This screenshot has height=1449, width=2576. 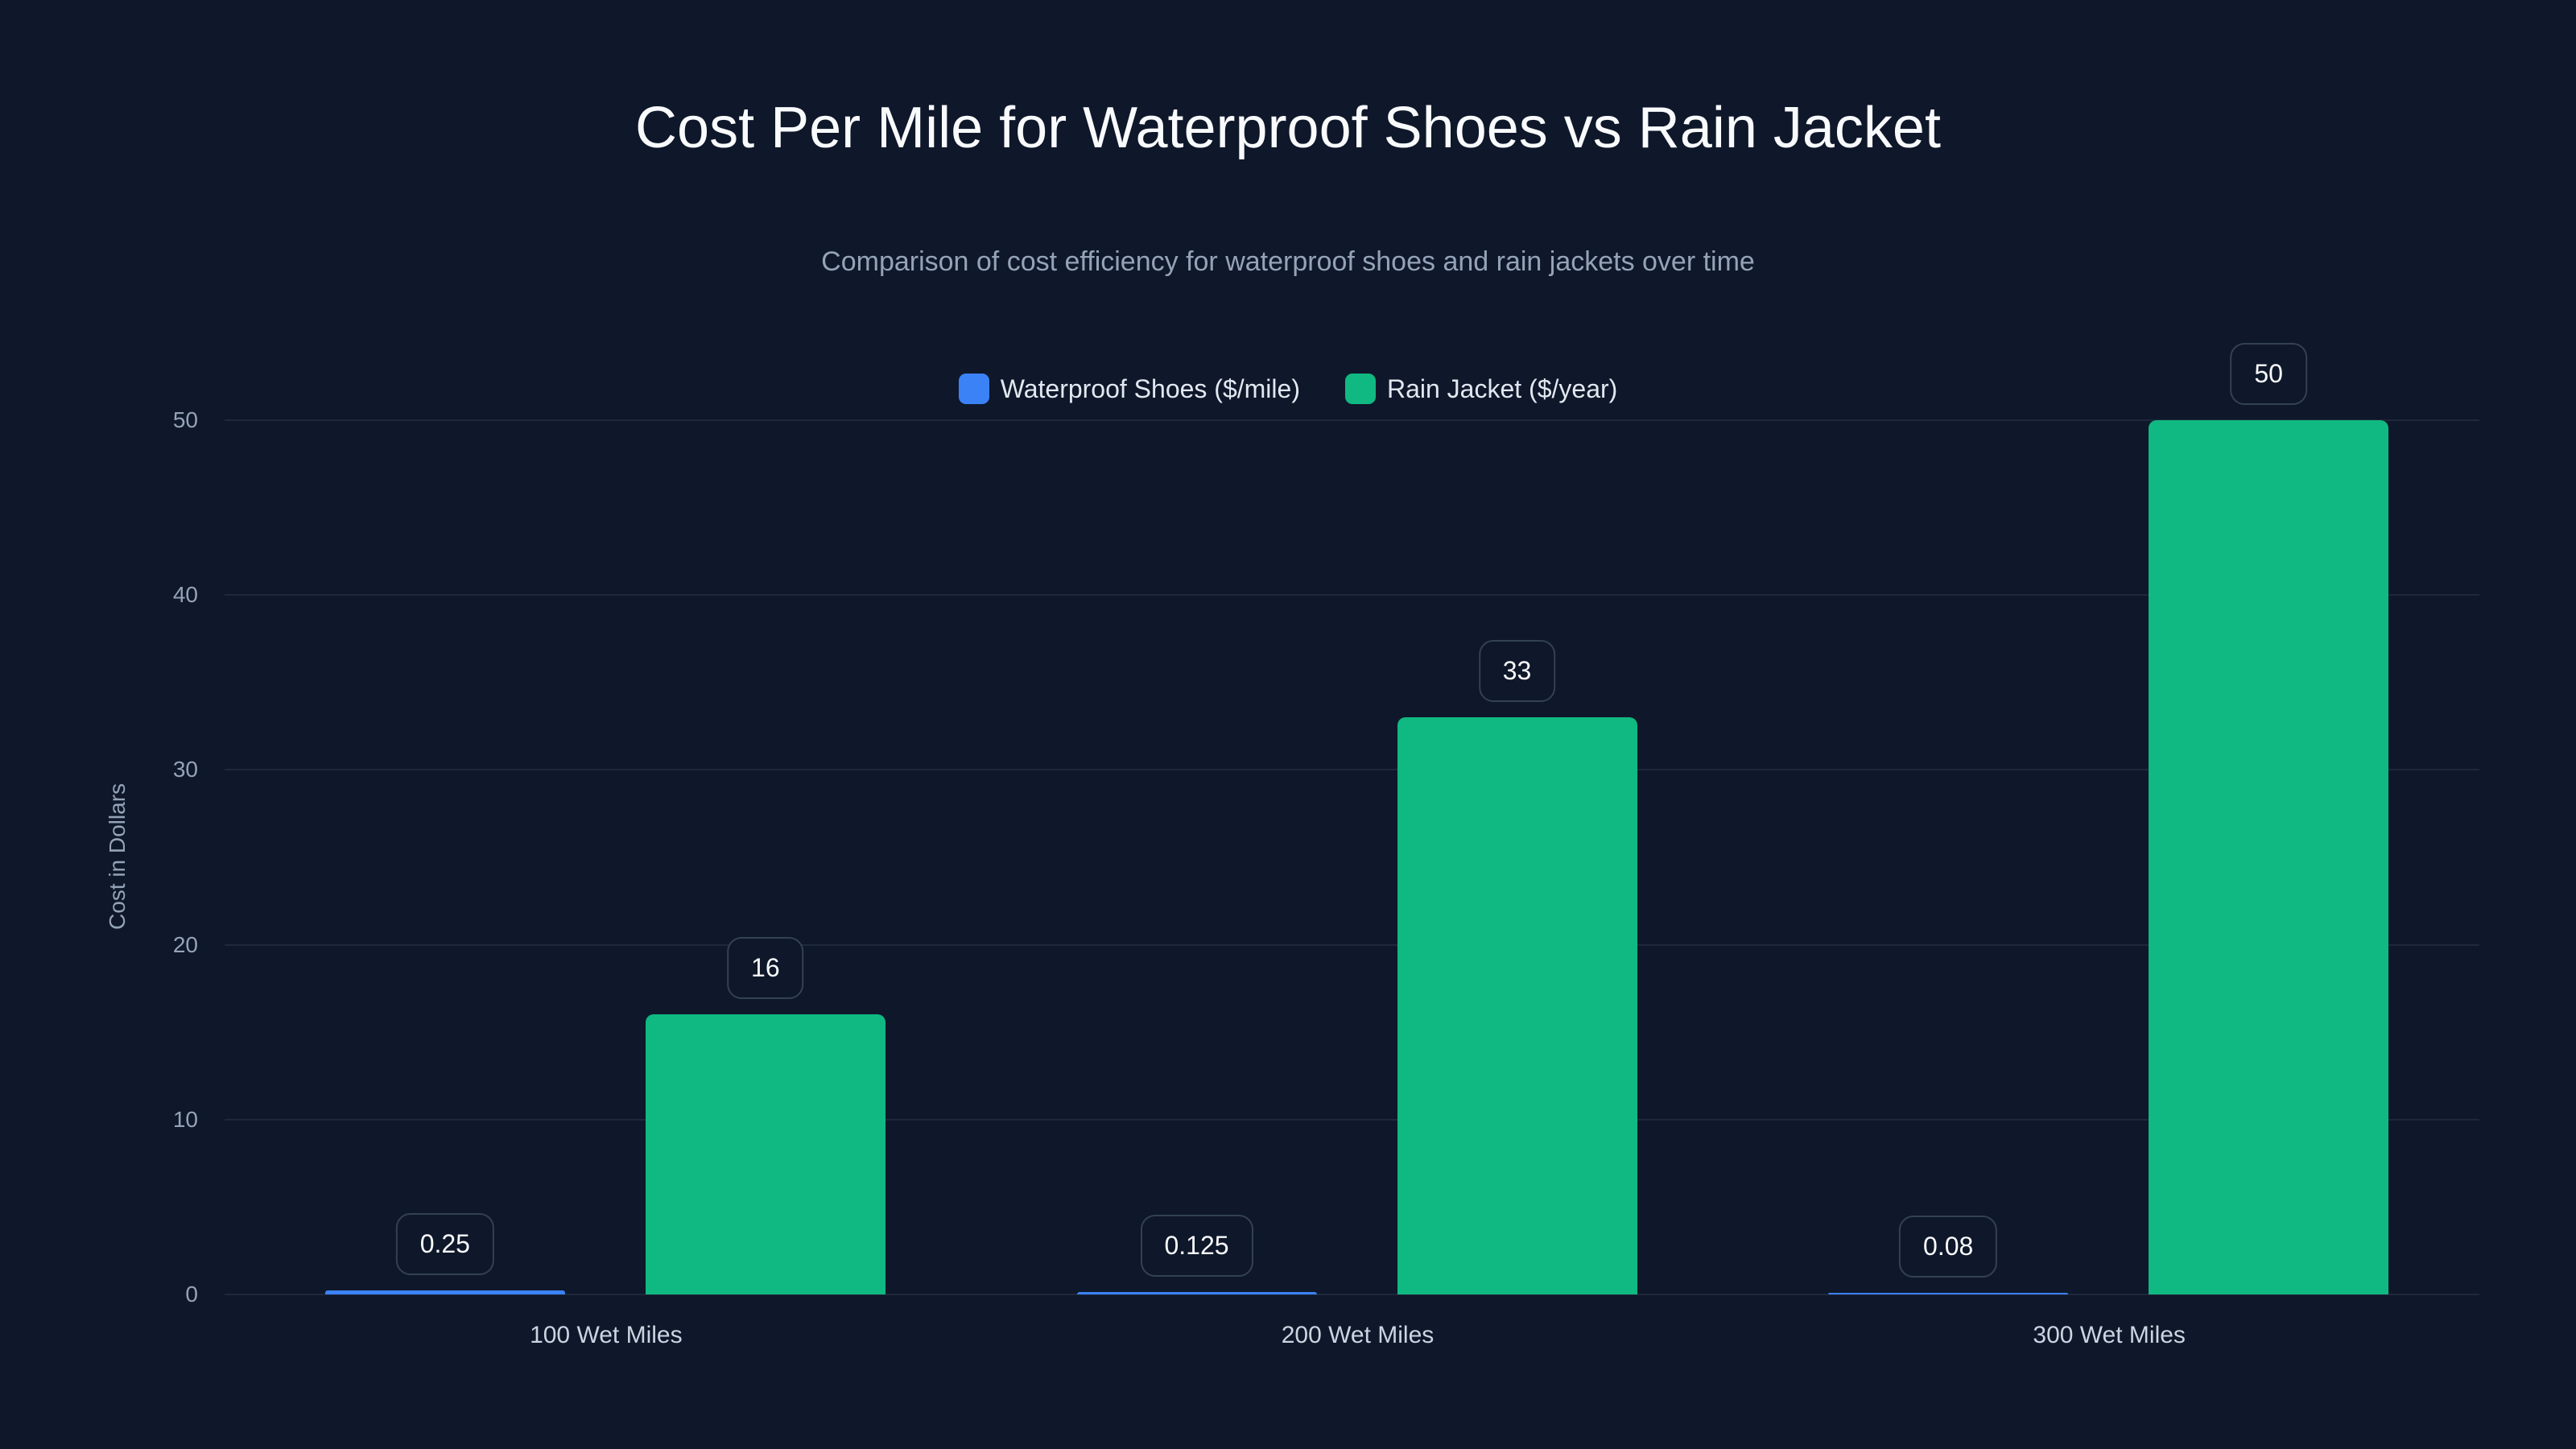 What do you see at coordinates (1196, 1246) in the screenshot?
I see `value-label: 0.125` at bounding box center [1196, 1246].